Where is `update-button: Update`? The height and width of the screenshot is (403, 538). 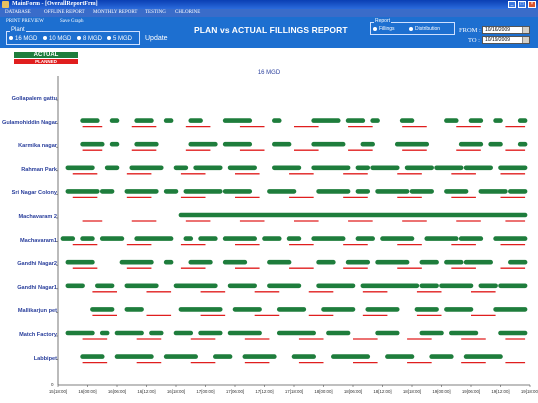
update-button: Update is located at coordinates (156, 38).